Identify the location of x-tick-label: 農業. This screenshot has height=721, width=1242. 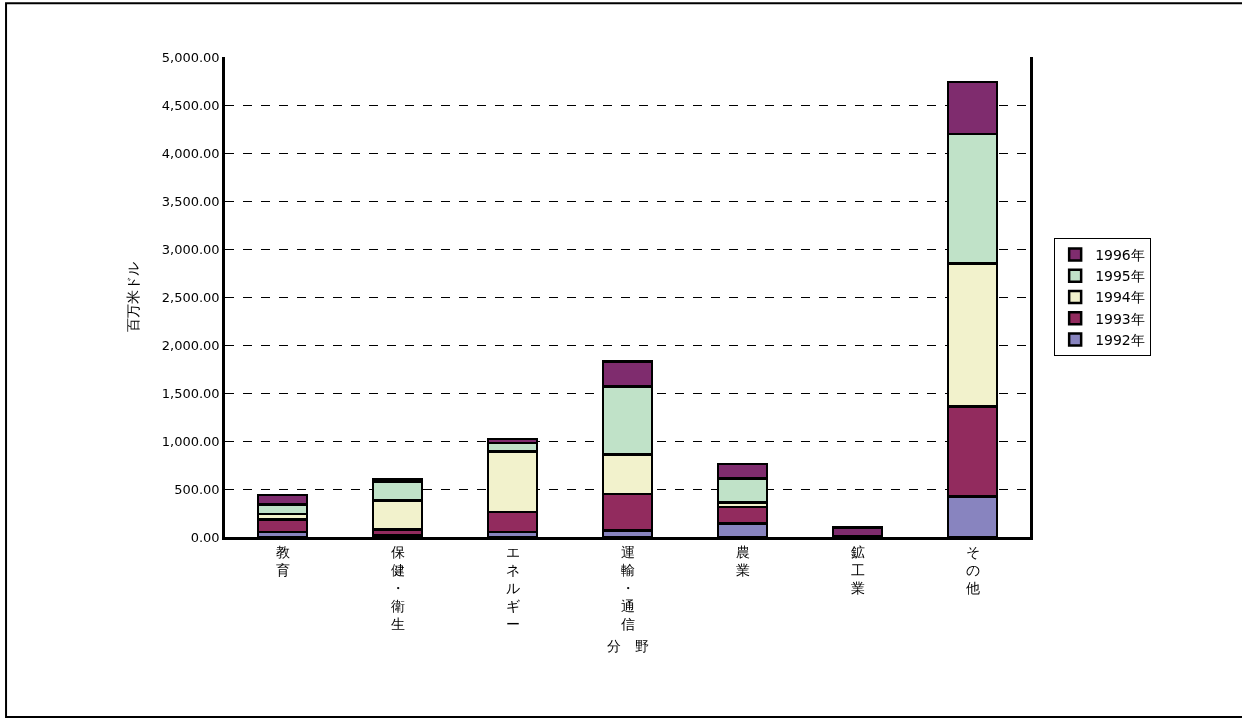
(742, 560).